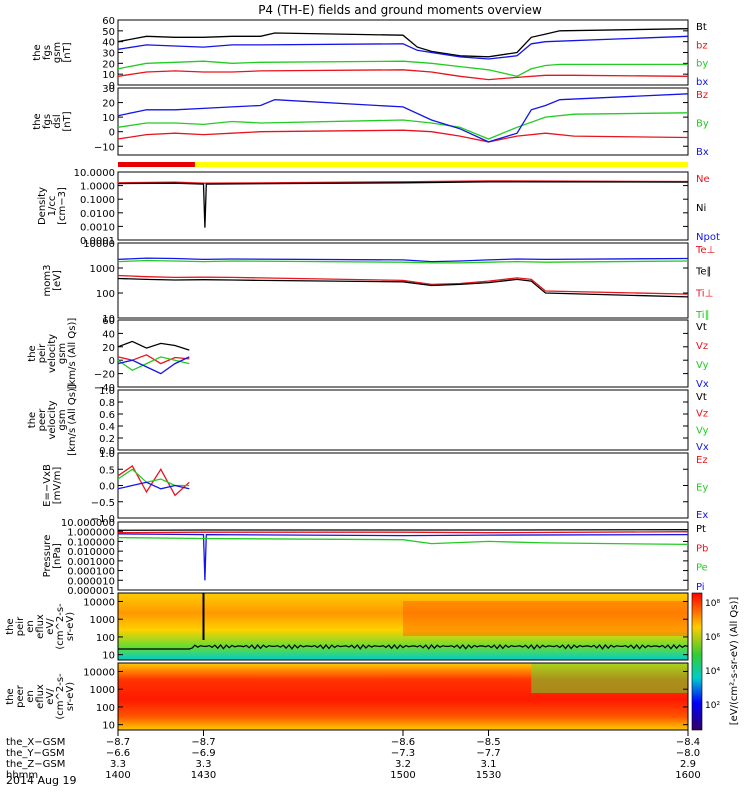 The image size is (750, 800). What do you see at coordinates (118, 753) in the screenshot?
I see `x-row-value: −6.6` at bounding box center [118, 753].